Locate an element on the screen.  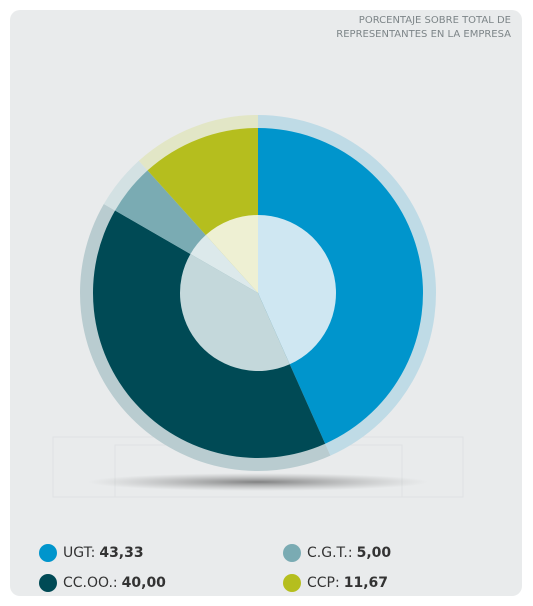
legend-label: UGT: 43,33 is located at coordinates (103, 553).